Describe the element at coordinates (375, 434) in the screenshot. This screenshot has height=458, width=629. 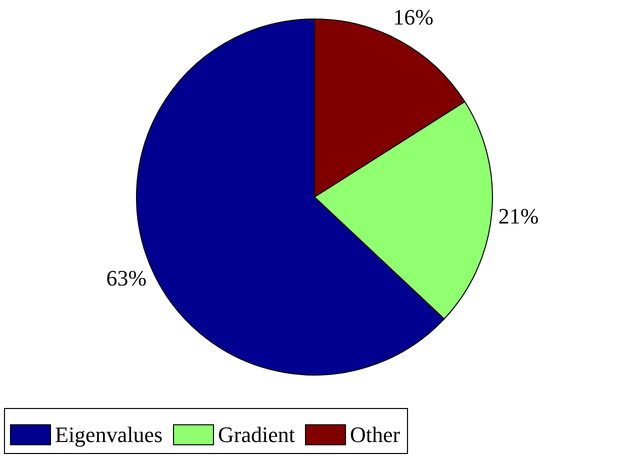
I see `legend-label: Other` at that location.